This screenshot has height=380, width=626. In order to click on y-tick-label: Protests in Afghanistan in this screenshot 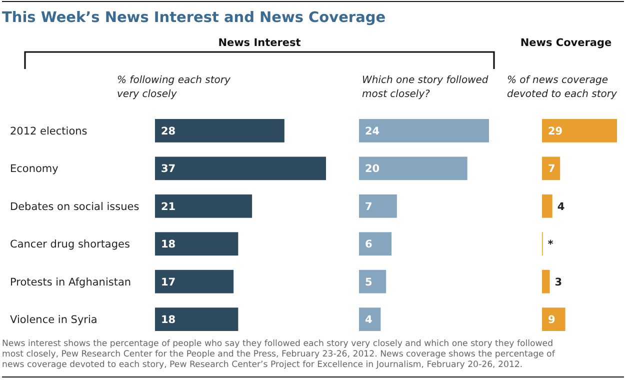, I will do `click(71, 282)`.